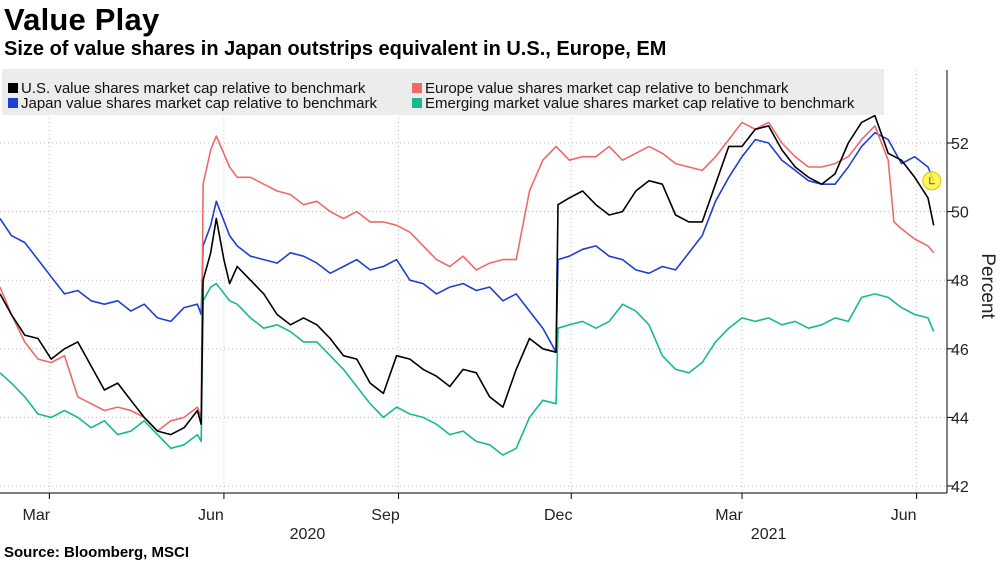  I want to click on source-note: Source: Bloomberg, MSCI, so click(96, 552).